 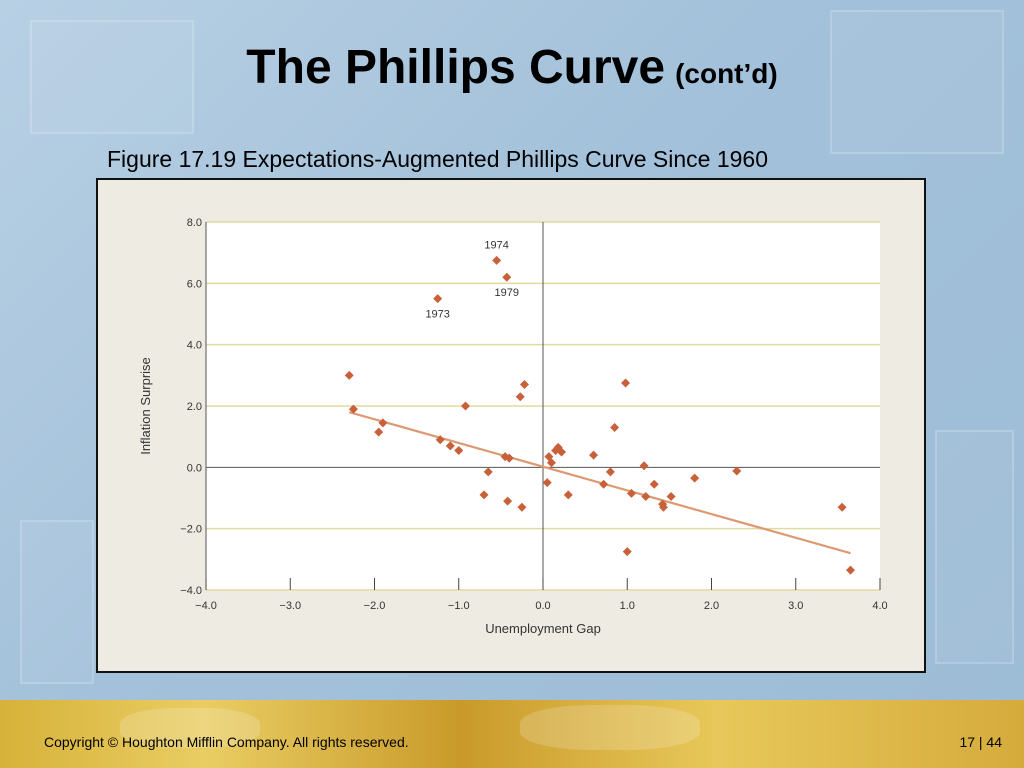 What do you see at coordinates (191, 591) in the screenshot?
I see `y-tick-label: −4.0` at bounding box center [191, 591].